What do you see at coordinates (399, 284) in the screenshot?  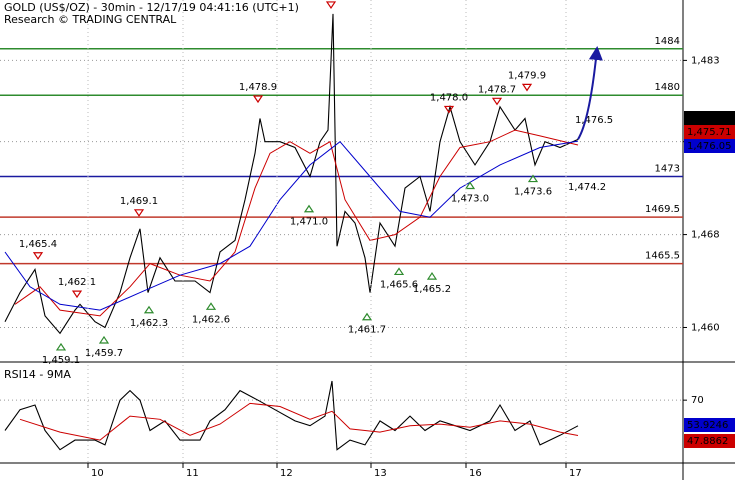 I see `marker-label: 1,465.6` at bounding box center [399, 284].